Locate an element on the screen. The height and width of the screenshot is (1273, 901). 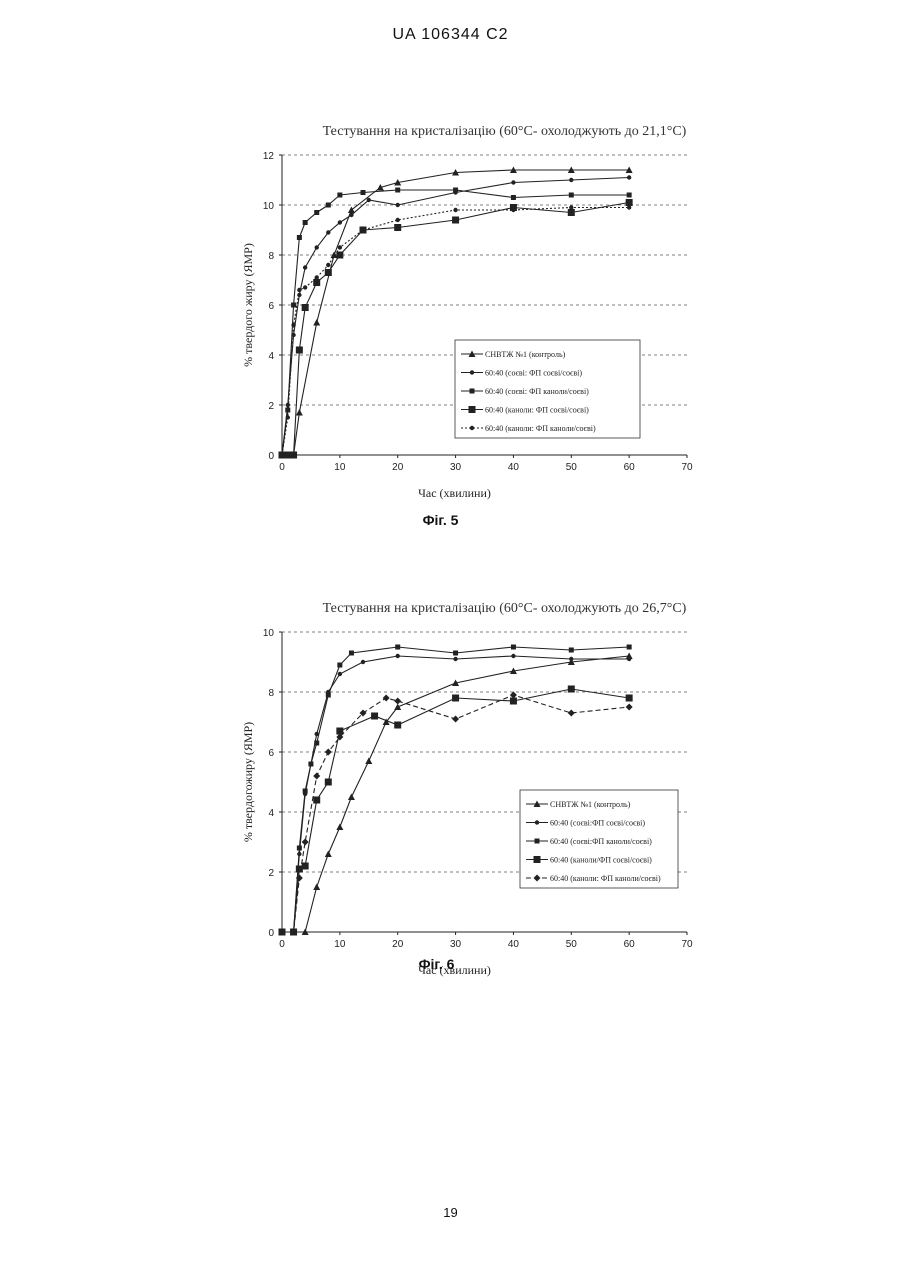
x-axis-label: Час (хвилини) is located at coordinates (454, 493).